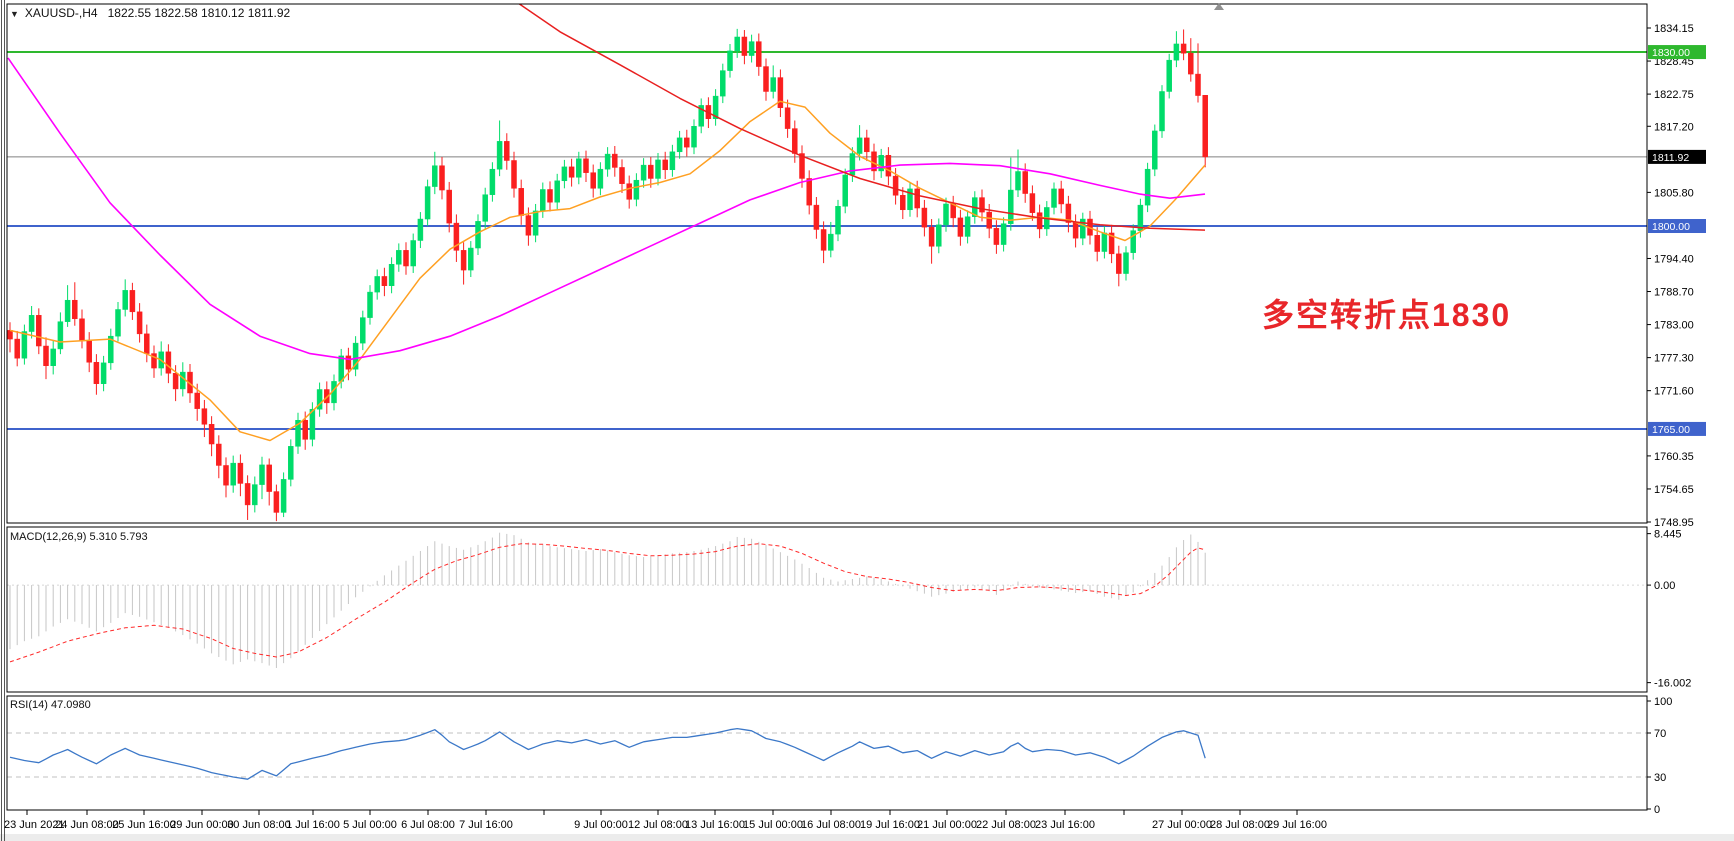 This screenshot has width=1734, height=841. I want to click on time-tick-label: 21 Jul 00:00, so click(947, 825).